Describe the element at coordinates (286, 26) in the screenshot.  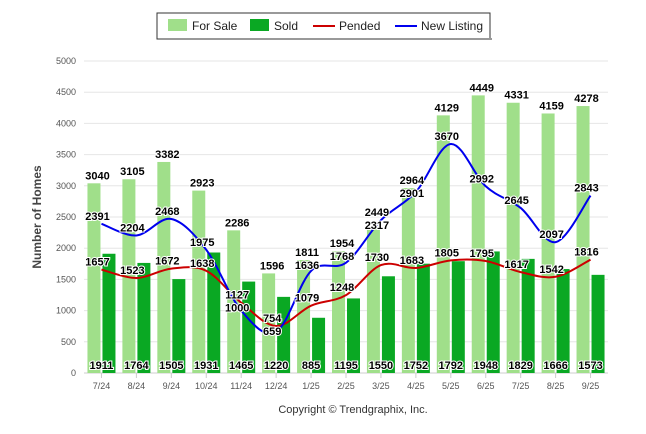
I see `legend-label-sold: Sold` at that location.